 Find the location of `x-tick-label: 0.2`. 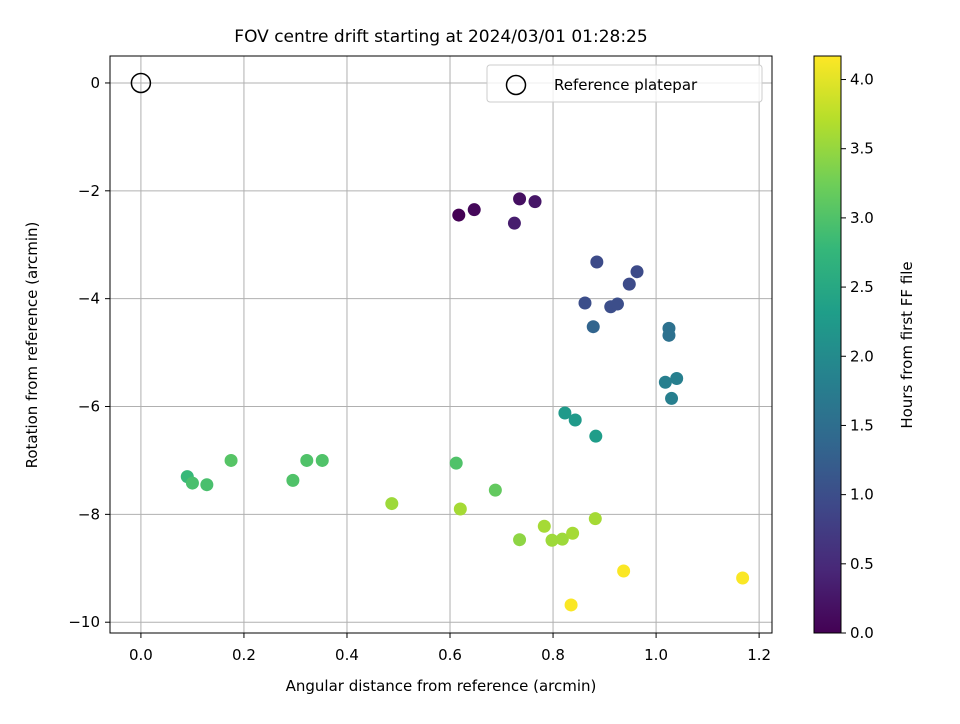

x-tick-label: 0.2 is located at coordinates (244, 655).